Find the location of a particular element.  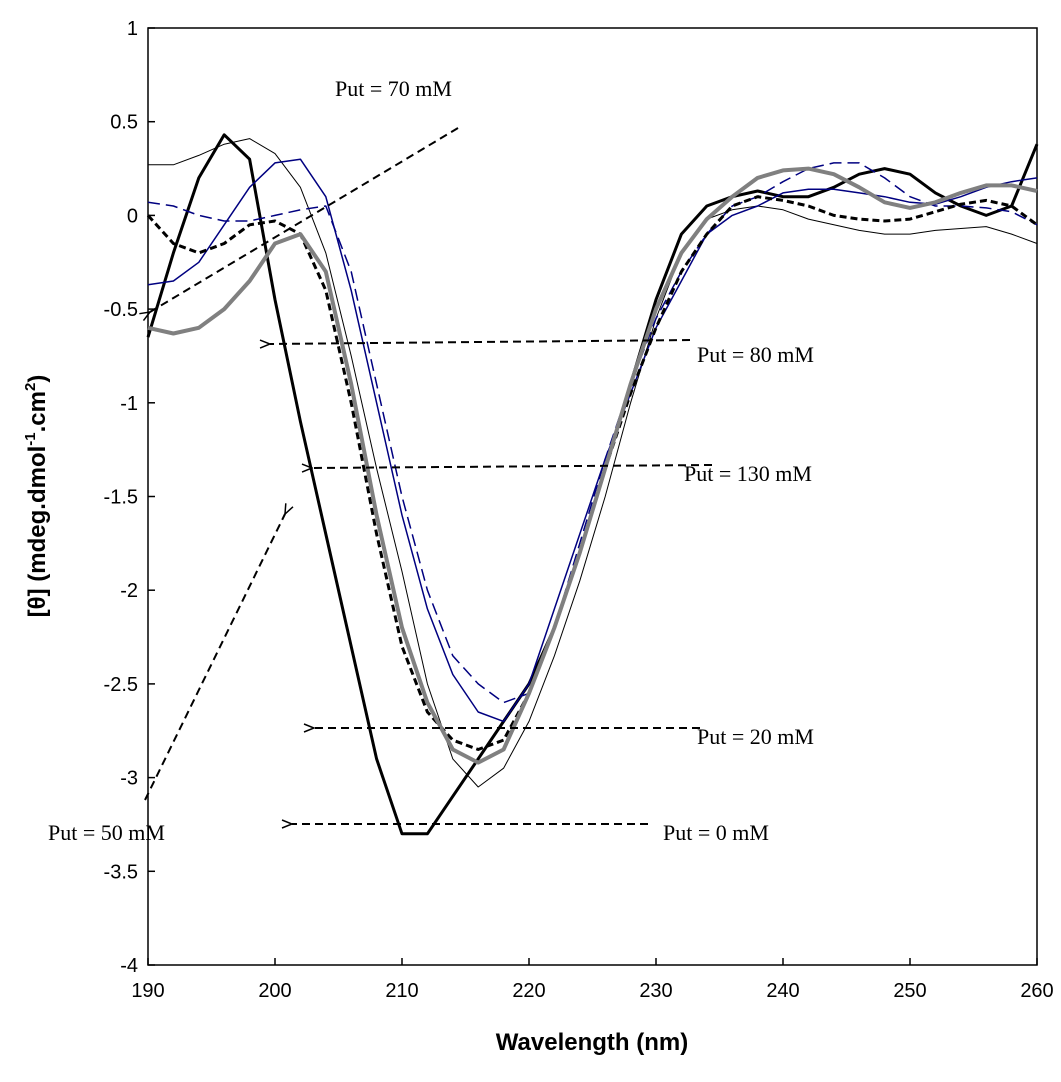

x-tick-label: 190 is located at coordinates (147, 991).